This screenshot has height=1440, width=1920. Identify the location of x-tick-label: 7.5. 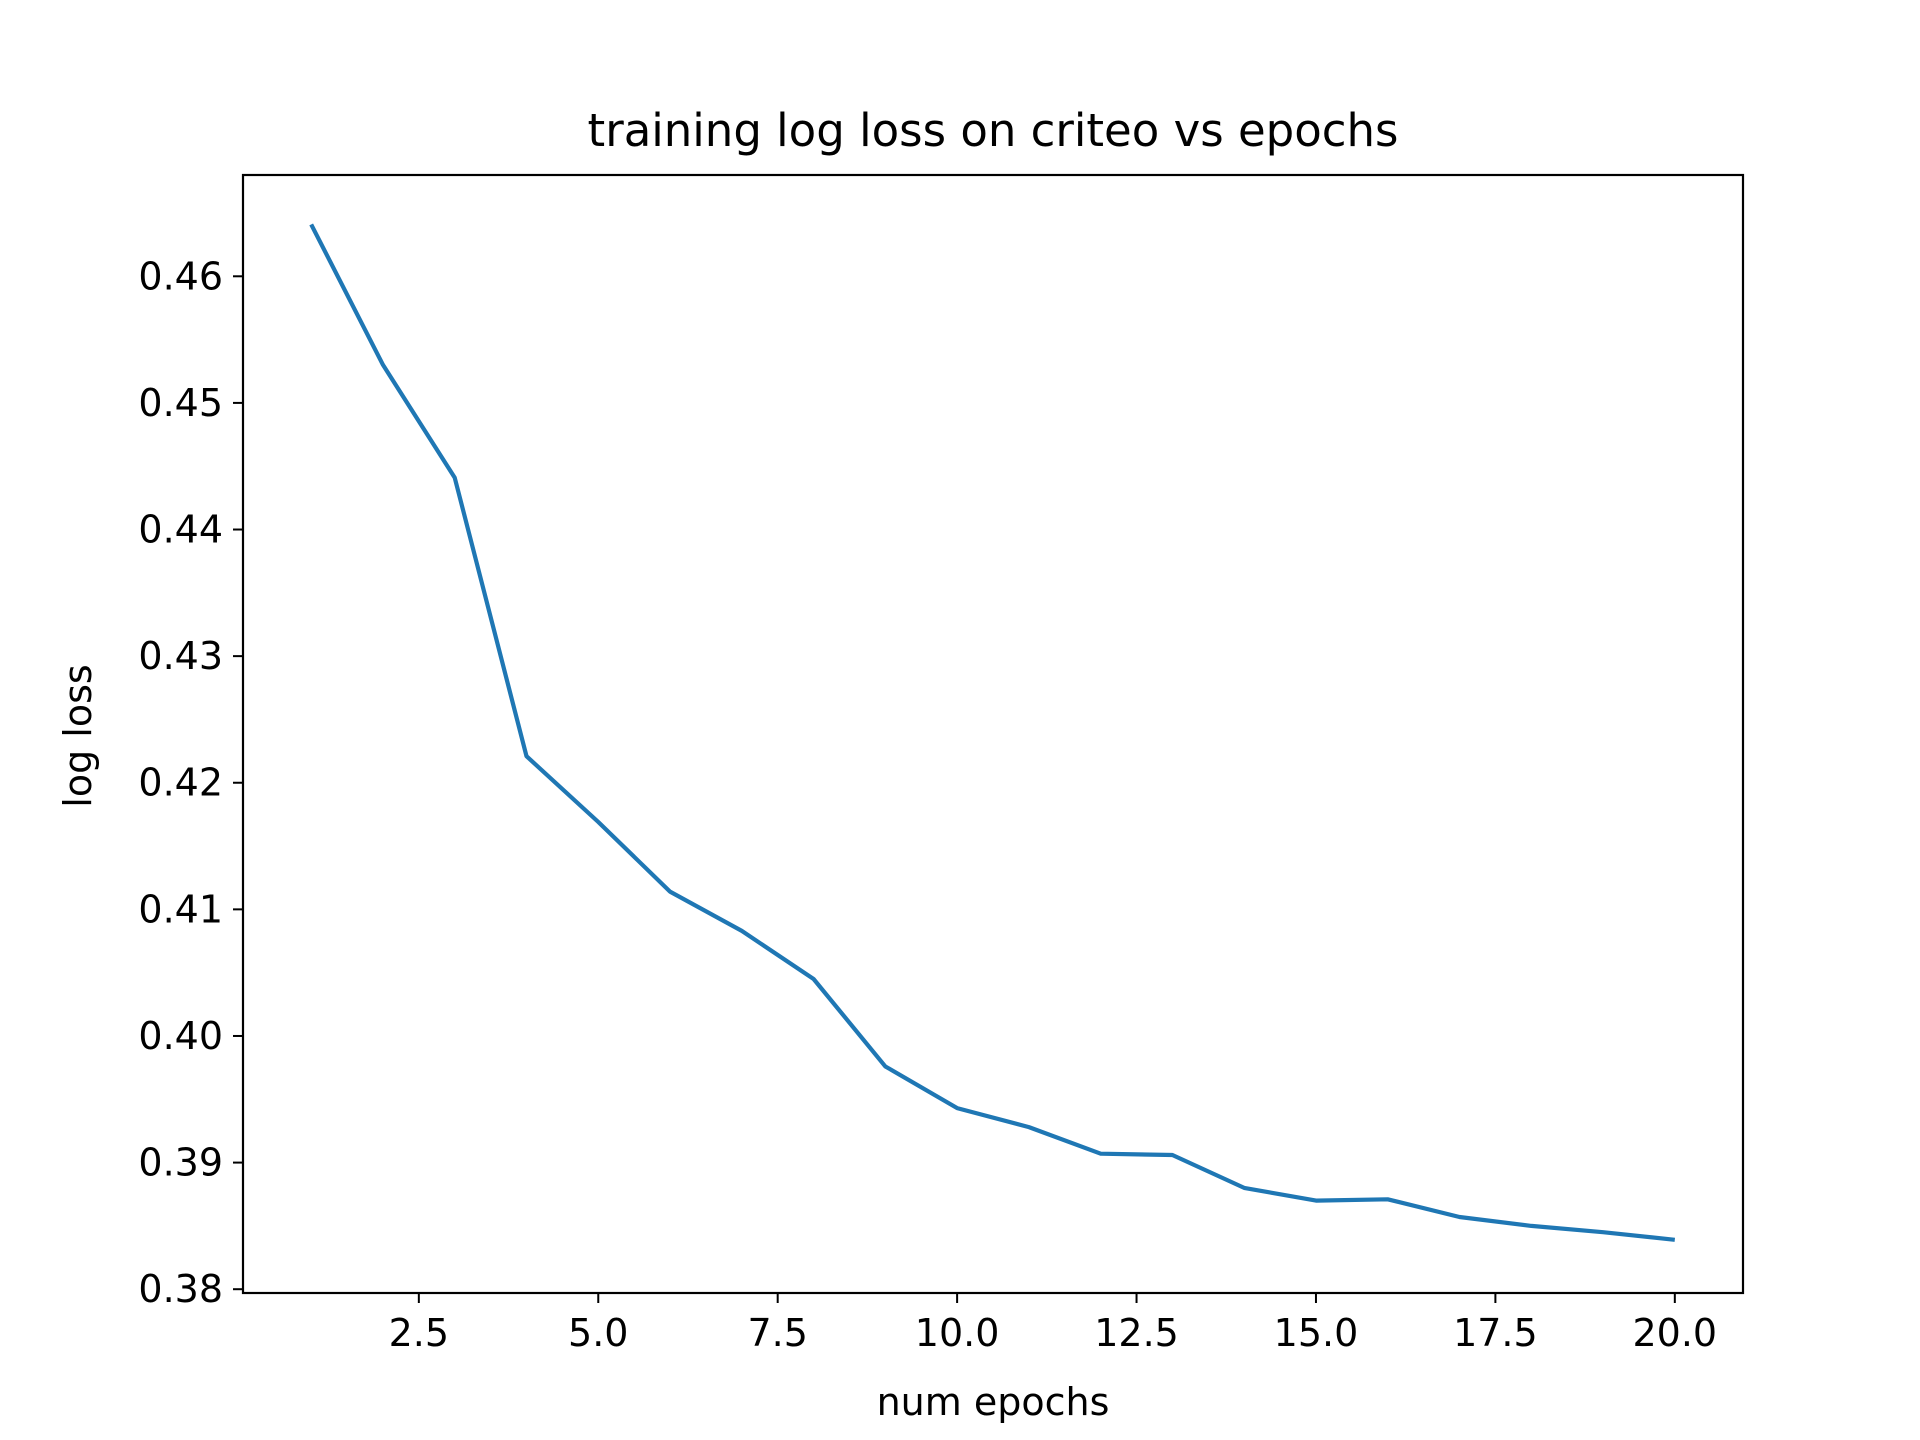
(777, 1333).